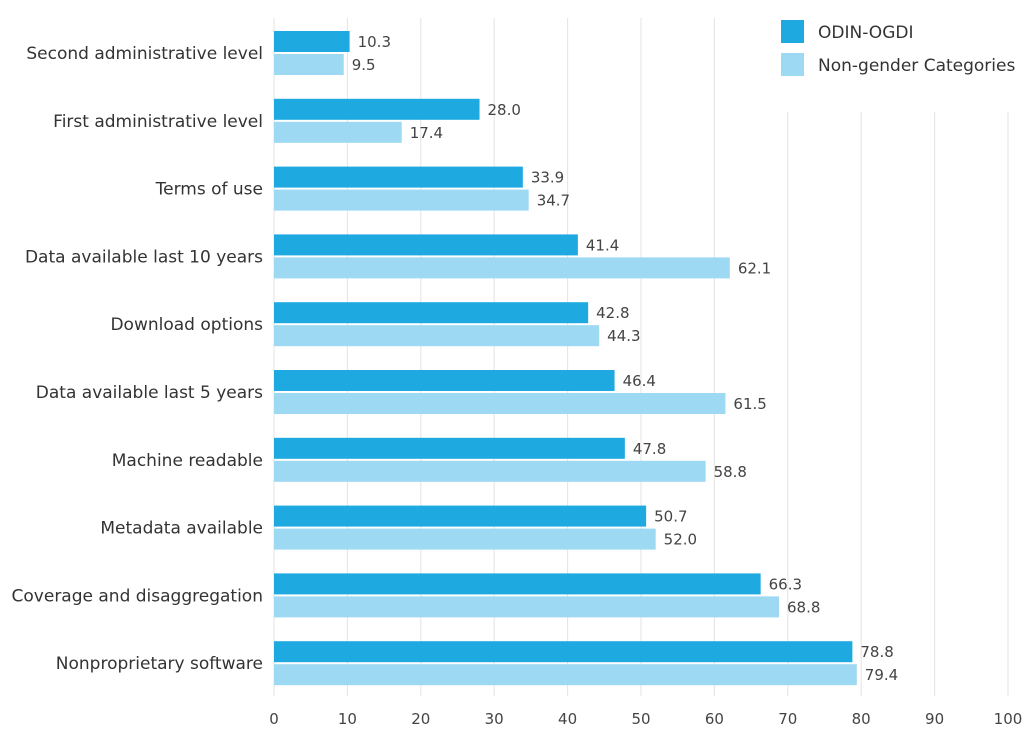 This screenshot has width=1024, height=736. I want to click on data-label: 46.4, so click(639, 381).